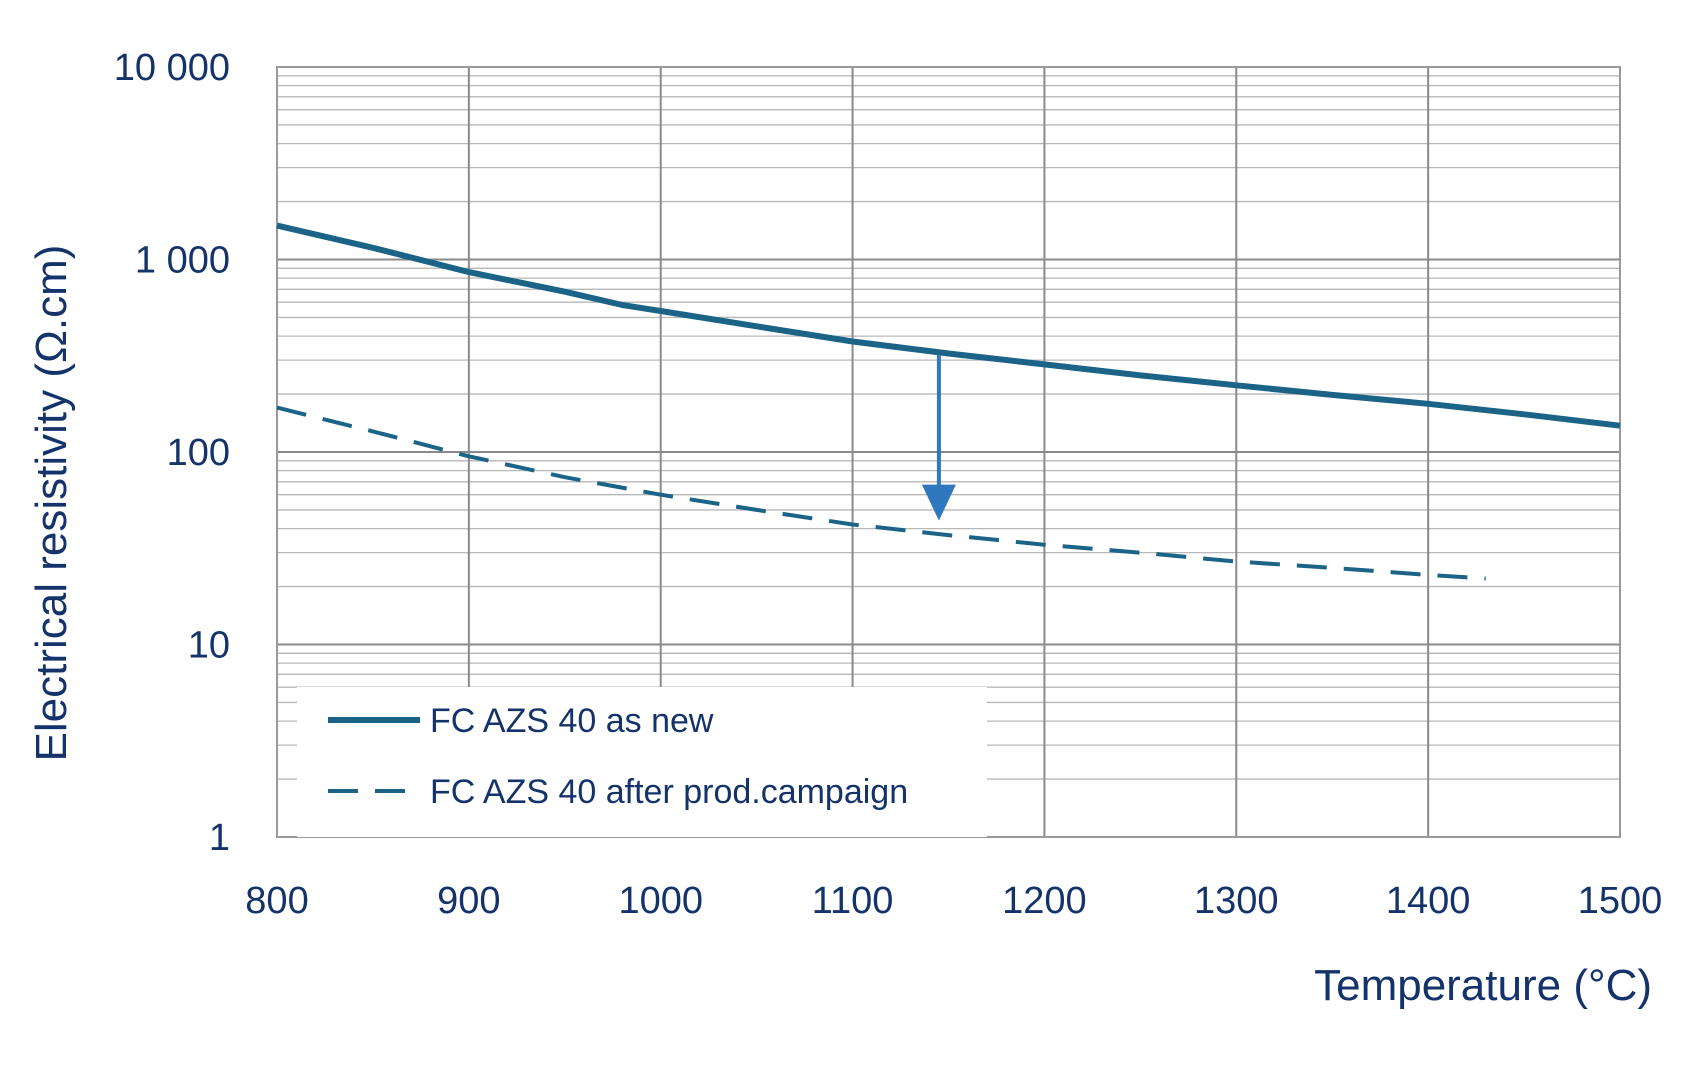  Describe the element at coordinates (853, 901) in the screenshot. I see `x-tick-label: 1100` at that location.